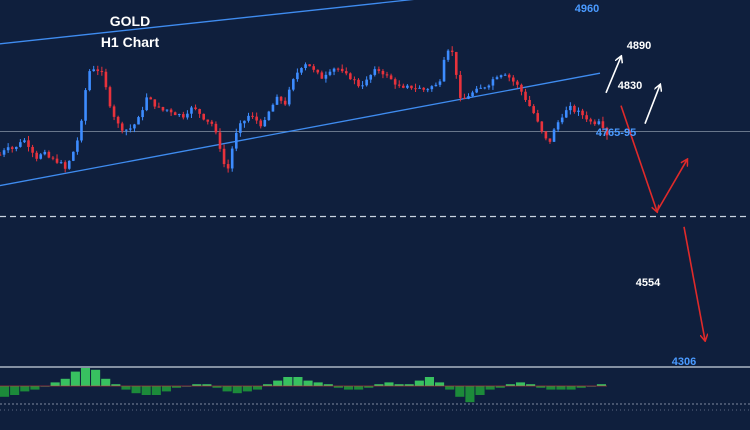  I want to click on level-label-4554: 4554, so click(648, 283).